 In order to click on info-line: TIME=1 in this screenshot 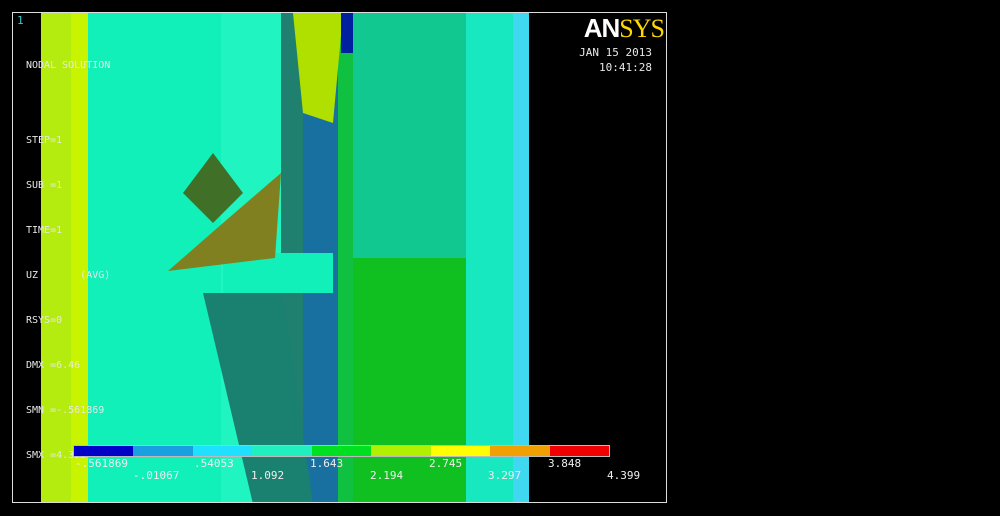, I will do `click(44, 230)`.